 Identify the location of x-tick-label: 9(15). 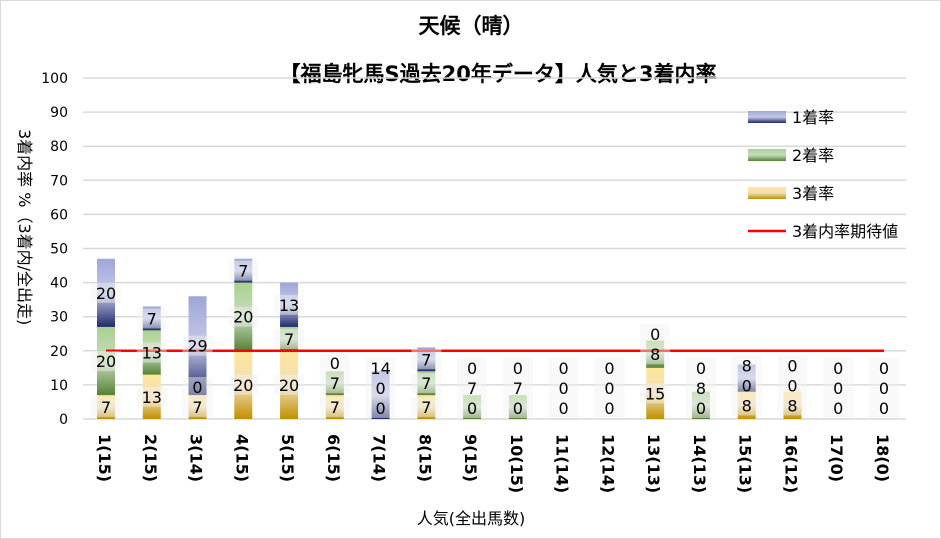
(470, 458).